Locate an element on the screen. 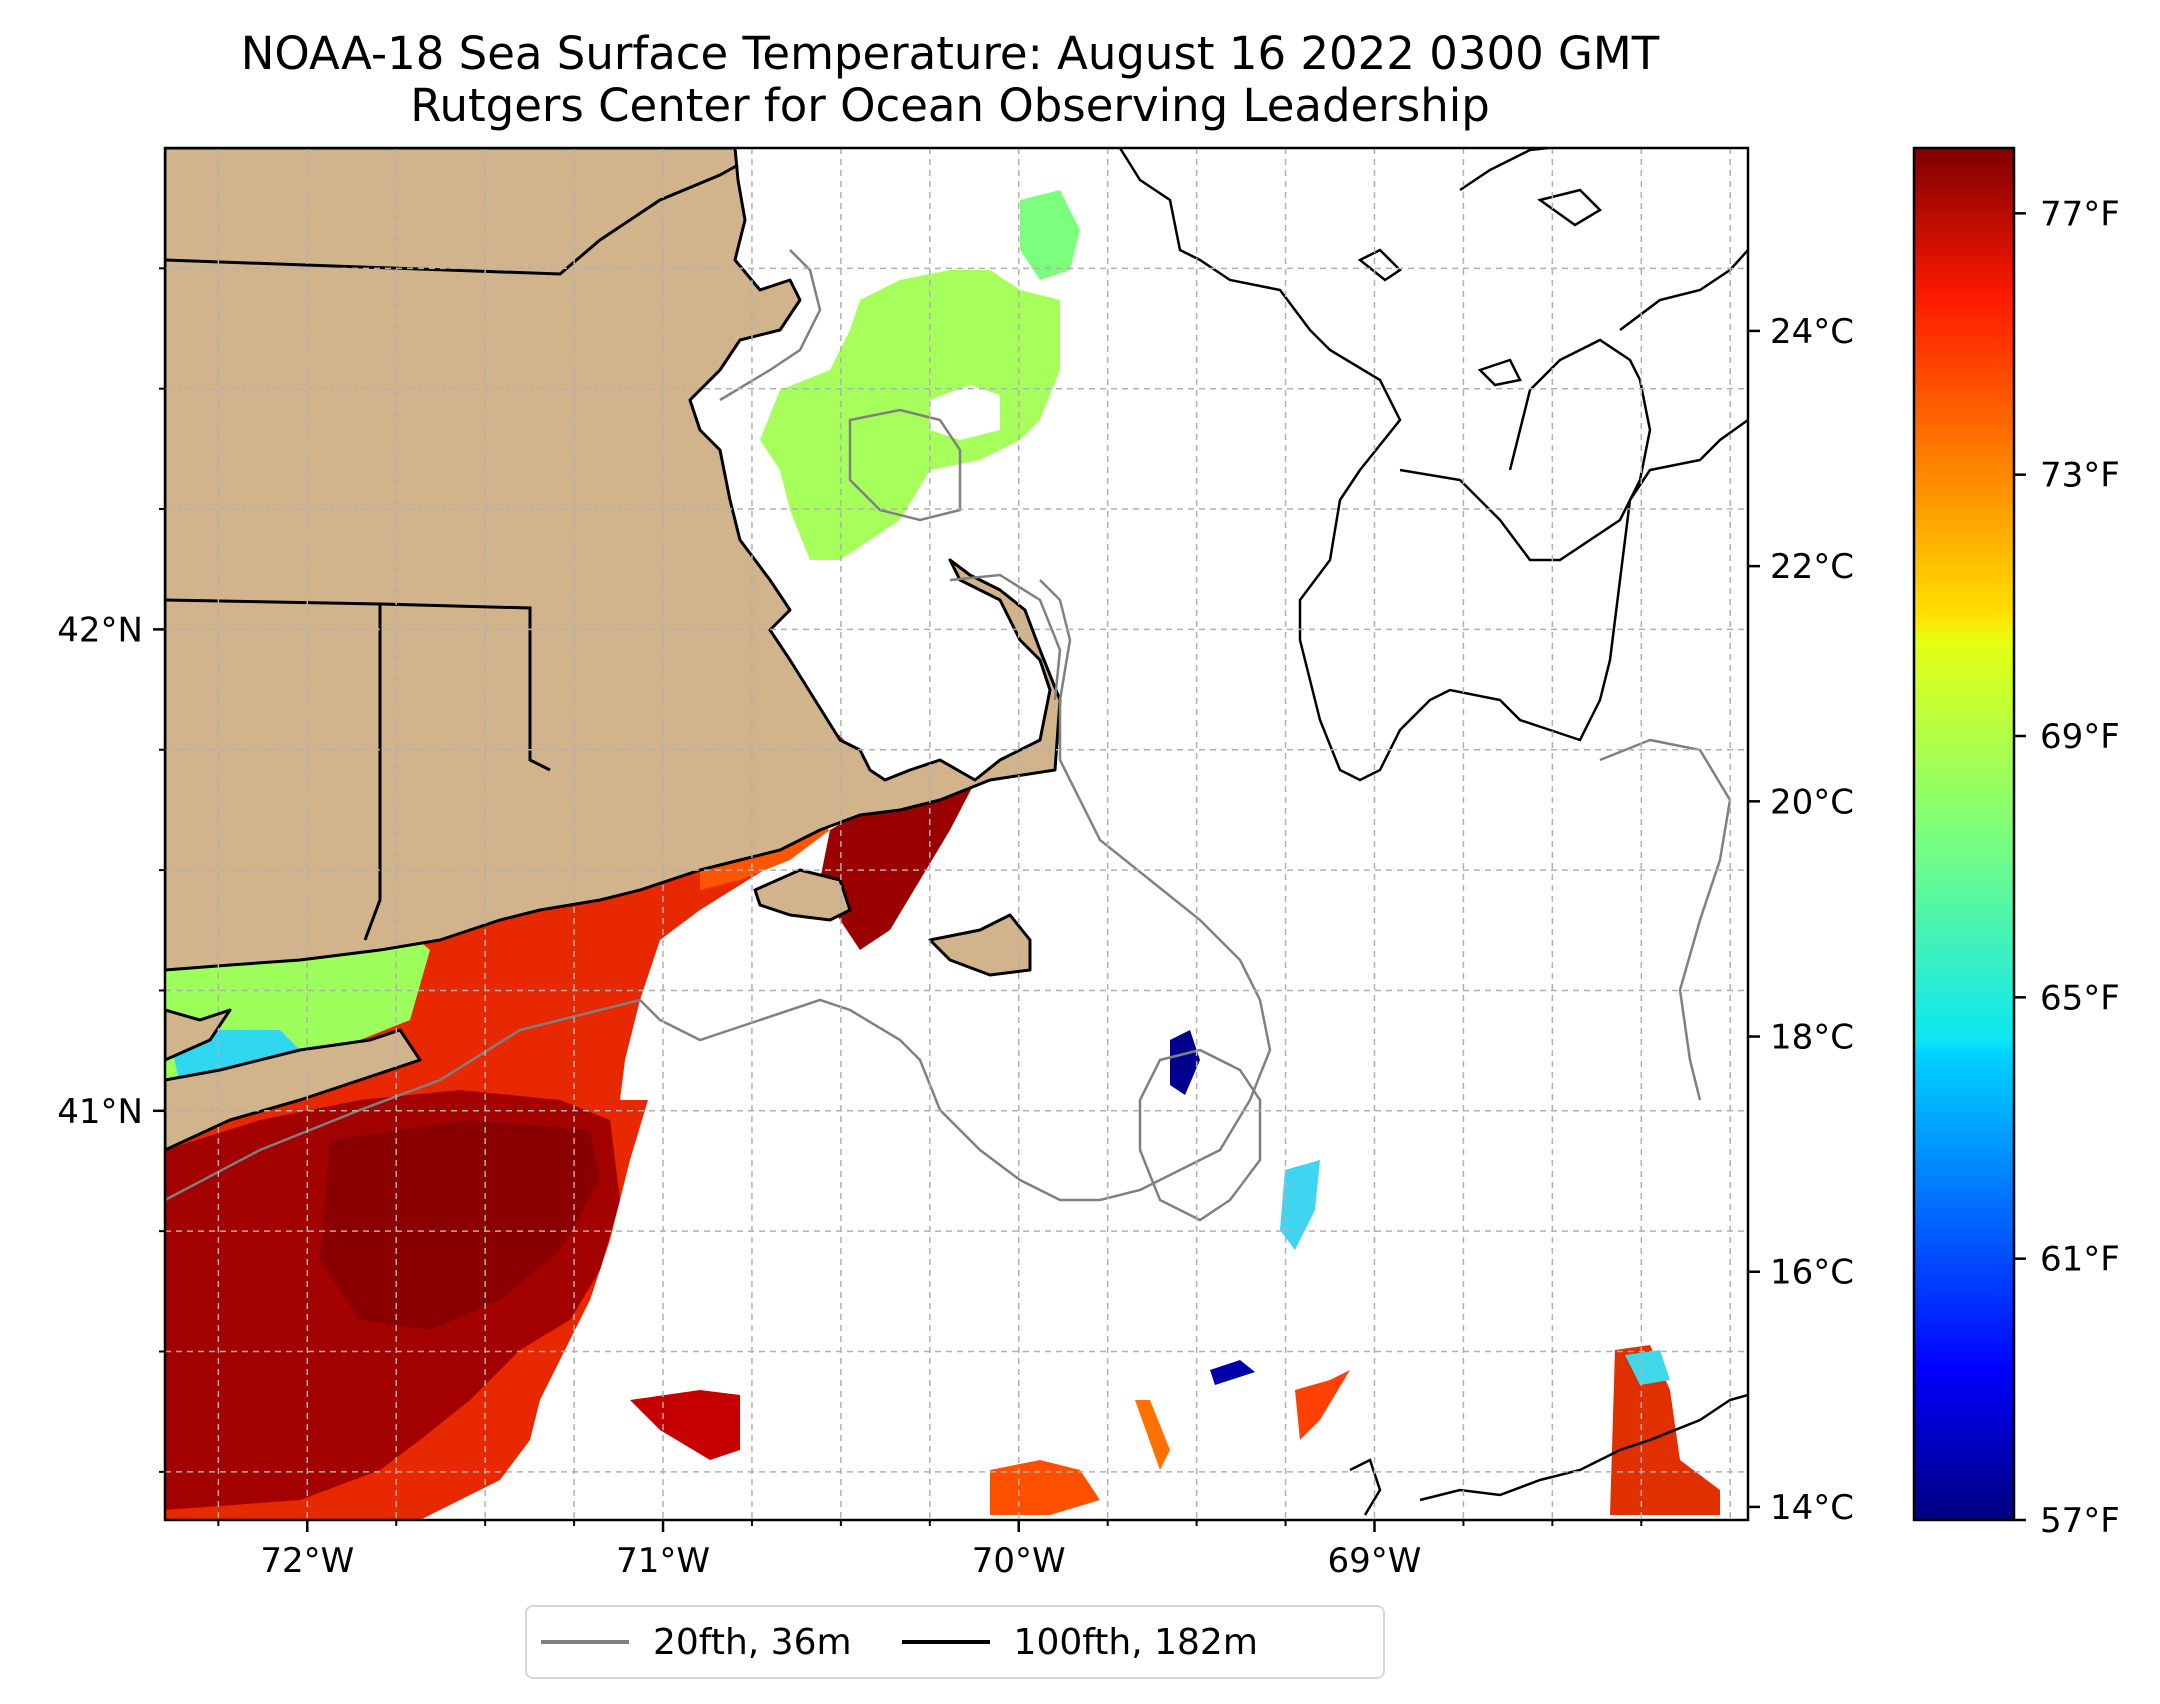 The height and width of the screenshot is (1704, 2160). legend: 20fth, 36m 100fth, 182m is located at coordinates (955, 1642).